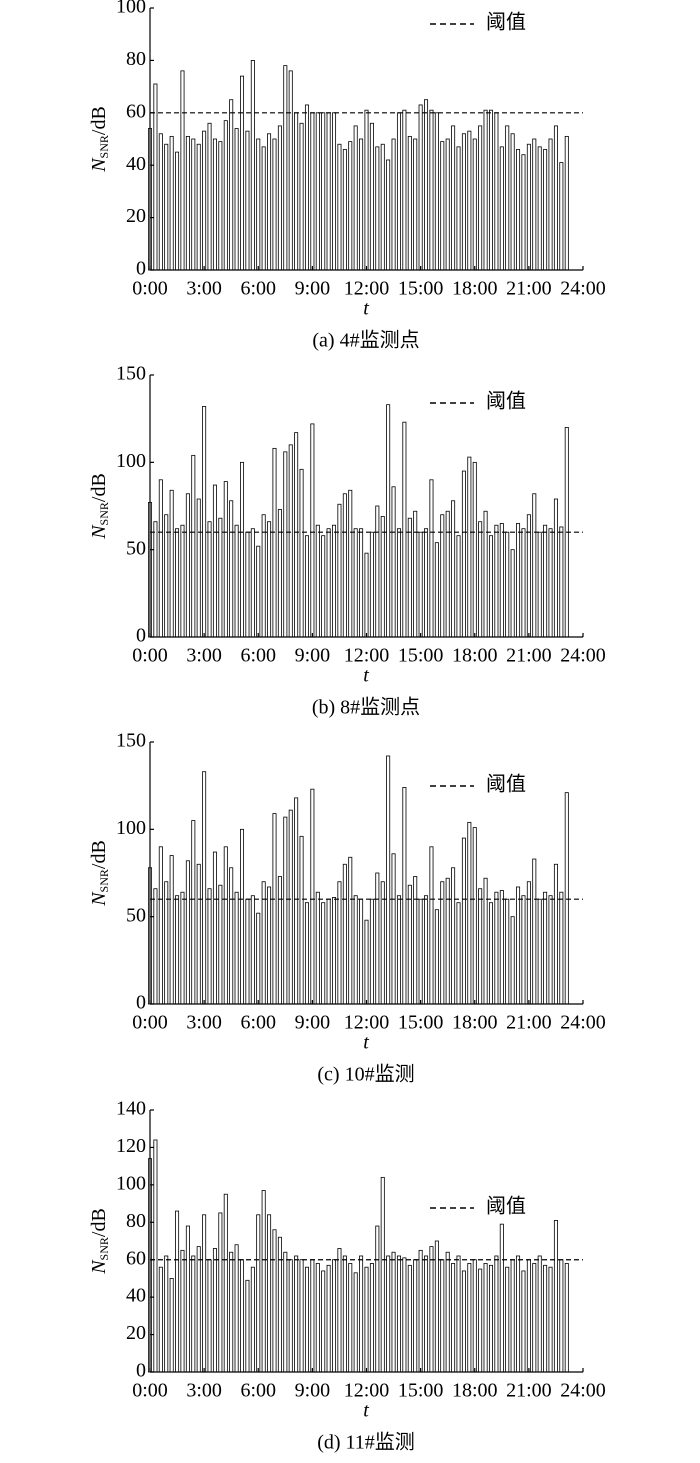  I want to click on x-tick-label: 24:00, so click(583, 1023).